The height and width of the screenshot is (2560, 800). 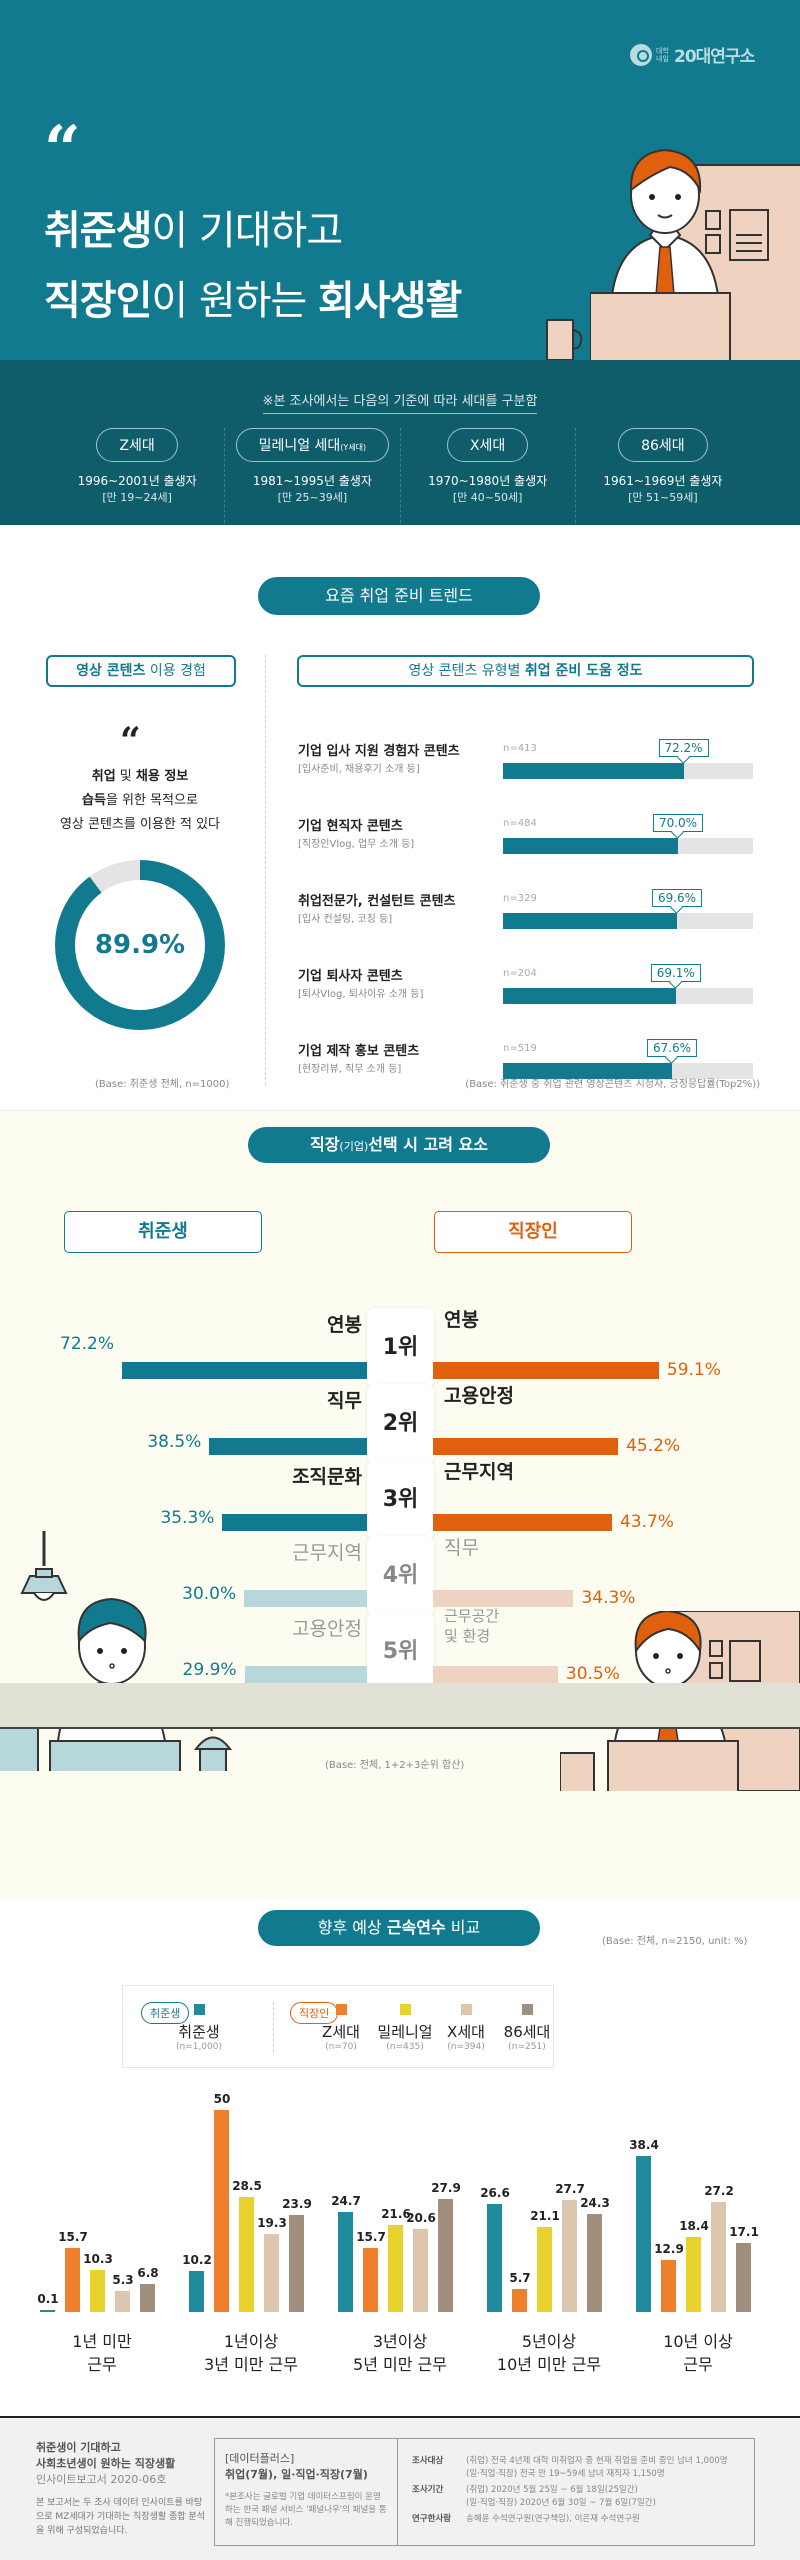 I want to click on tenure-category-label: 3년이상 5년 미만 근무, so click(x=400, y=2353).